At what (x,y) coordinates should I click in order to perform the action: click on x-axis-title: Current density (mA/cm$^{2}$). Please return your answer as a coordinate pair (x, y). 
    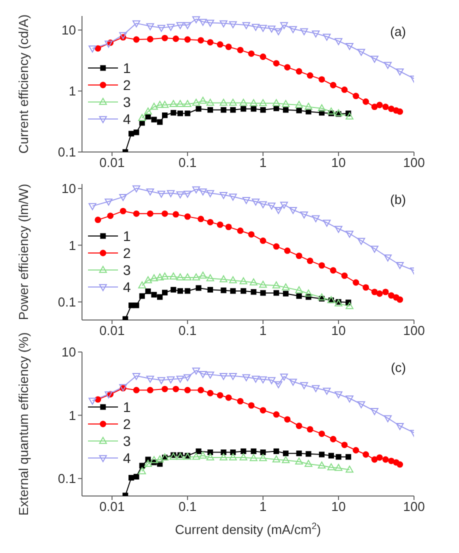
    Looking at the image, I should click on (248, 529).